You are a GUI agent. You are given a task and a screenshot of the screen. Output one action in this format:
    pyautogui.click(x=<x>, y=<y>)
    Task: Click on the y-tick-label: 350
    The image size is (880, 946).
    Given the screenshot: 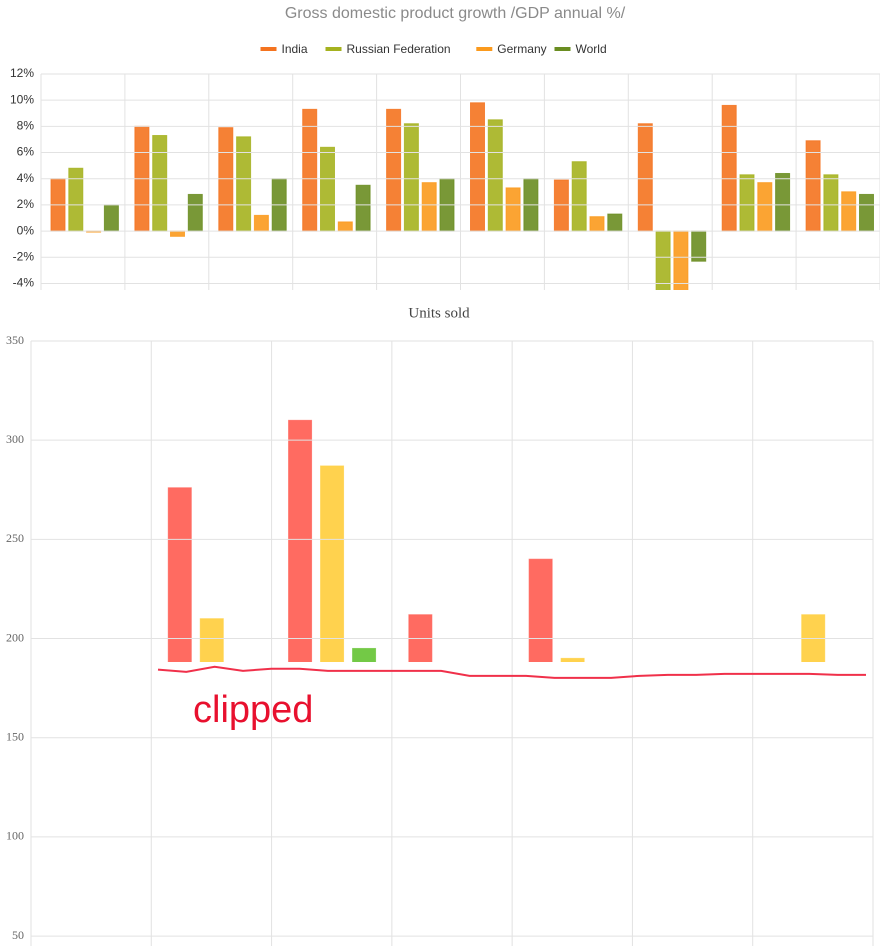 What is the action you would take?
    pyautogui.click(x=15, y=340)
    